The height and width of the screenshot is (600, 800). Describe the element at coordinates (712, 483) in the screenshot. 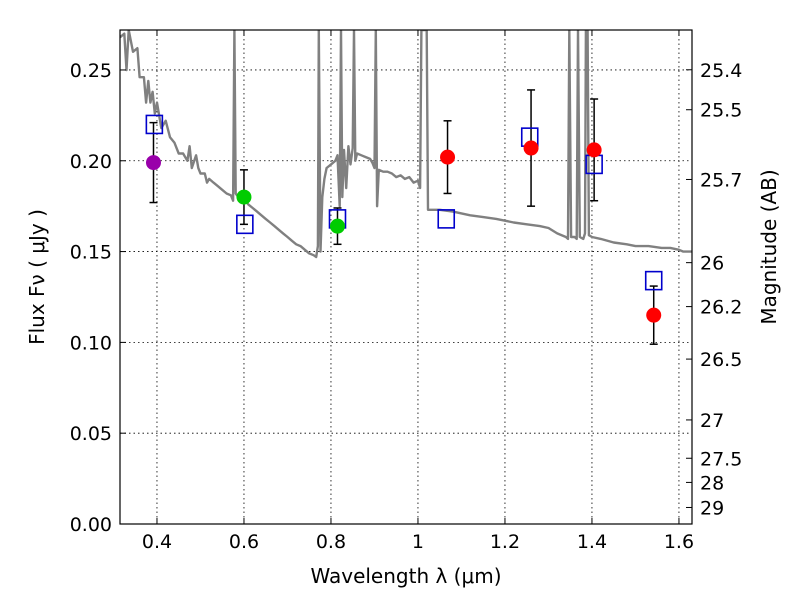

I see `right-tick-label: 28` at that location.